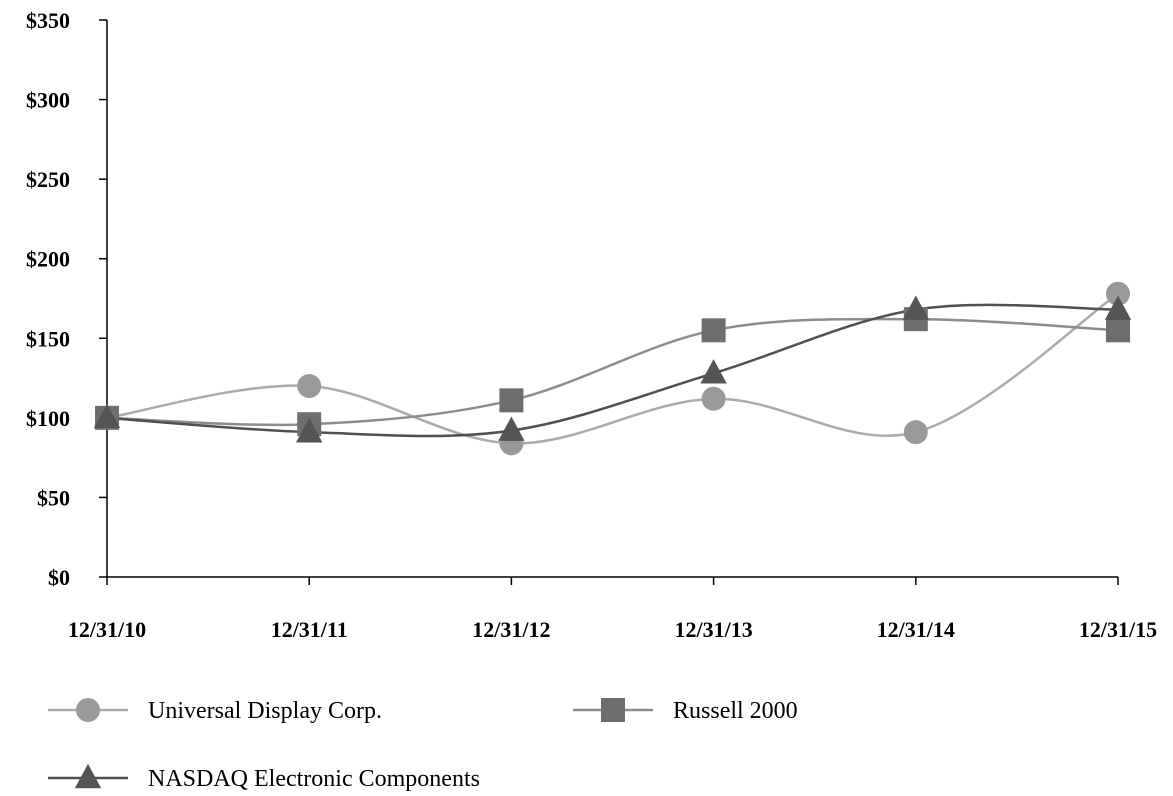 The height and width of the screenshot is (796, 1173). What do you see at coordinates (66, 299) in the screenshot?
I see `y-axis-ticks: $0 $50 $100 $150 $200 $250 $300 $350` at bounding box center [66, 299].